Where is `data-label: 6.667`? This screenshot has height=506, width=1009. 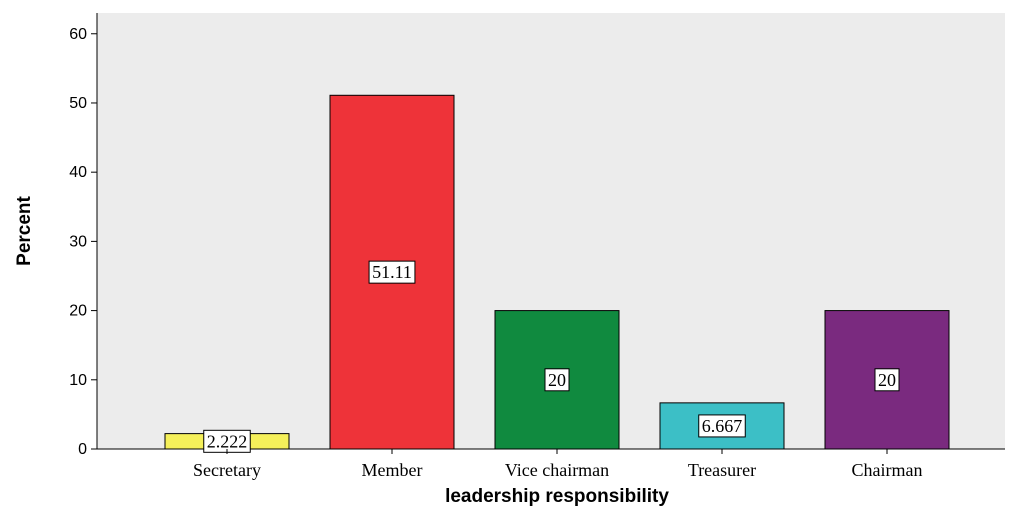 data-label: 6.667 is located at coordinates (722, 426).